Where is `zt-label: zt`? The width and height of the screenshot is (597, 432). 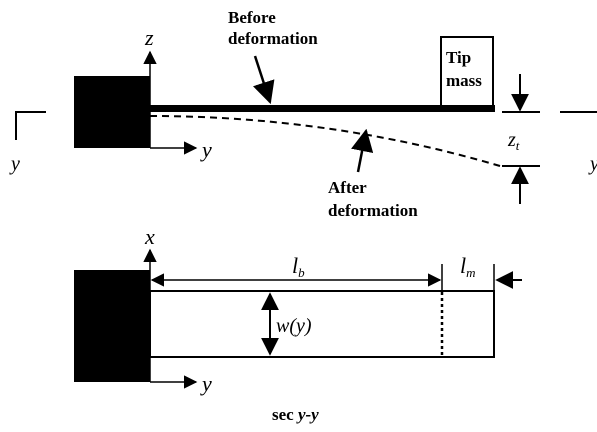 zt-label: zt is located at coordinates (513, 141).